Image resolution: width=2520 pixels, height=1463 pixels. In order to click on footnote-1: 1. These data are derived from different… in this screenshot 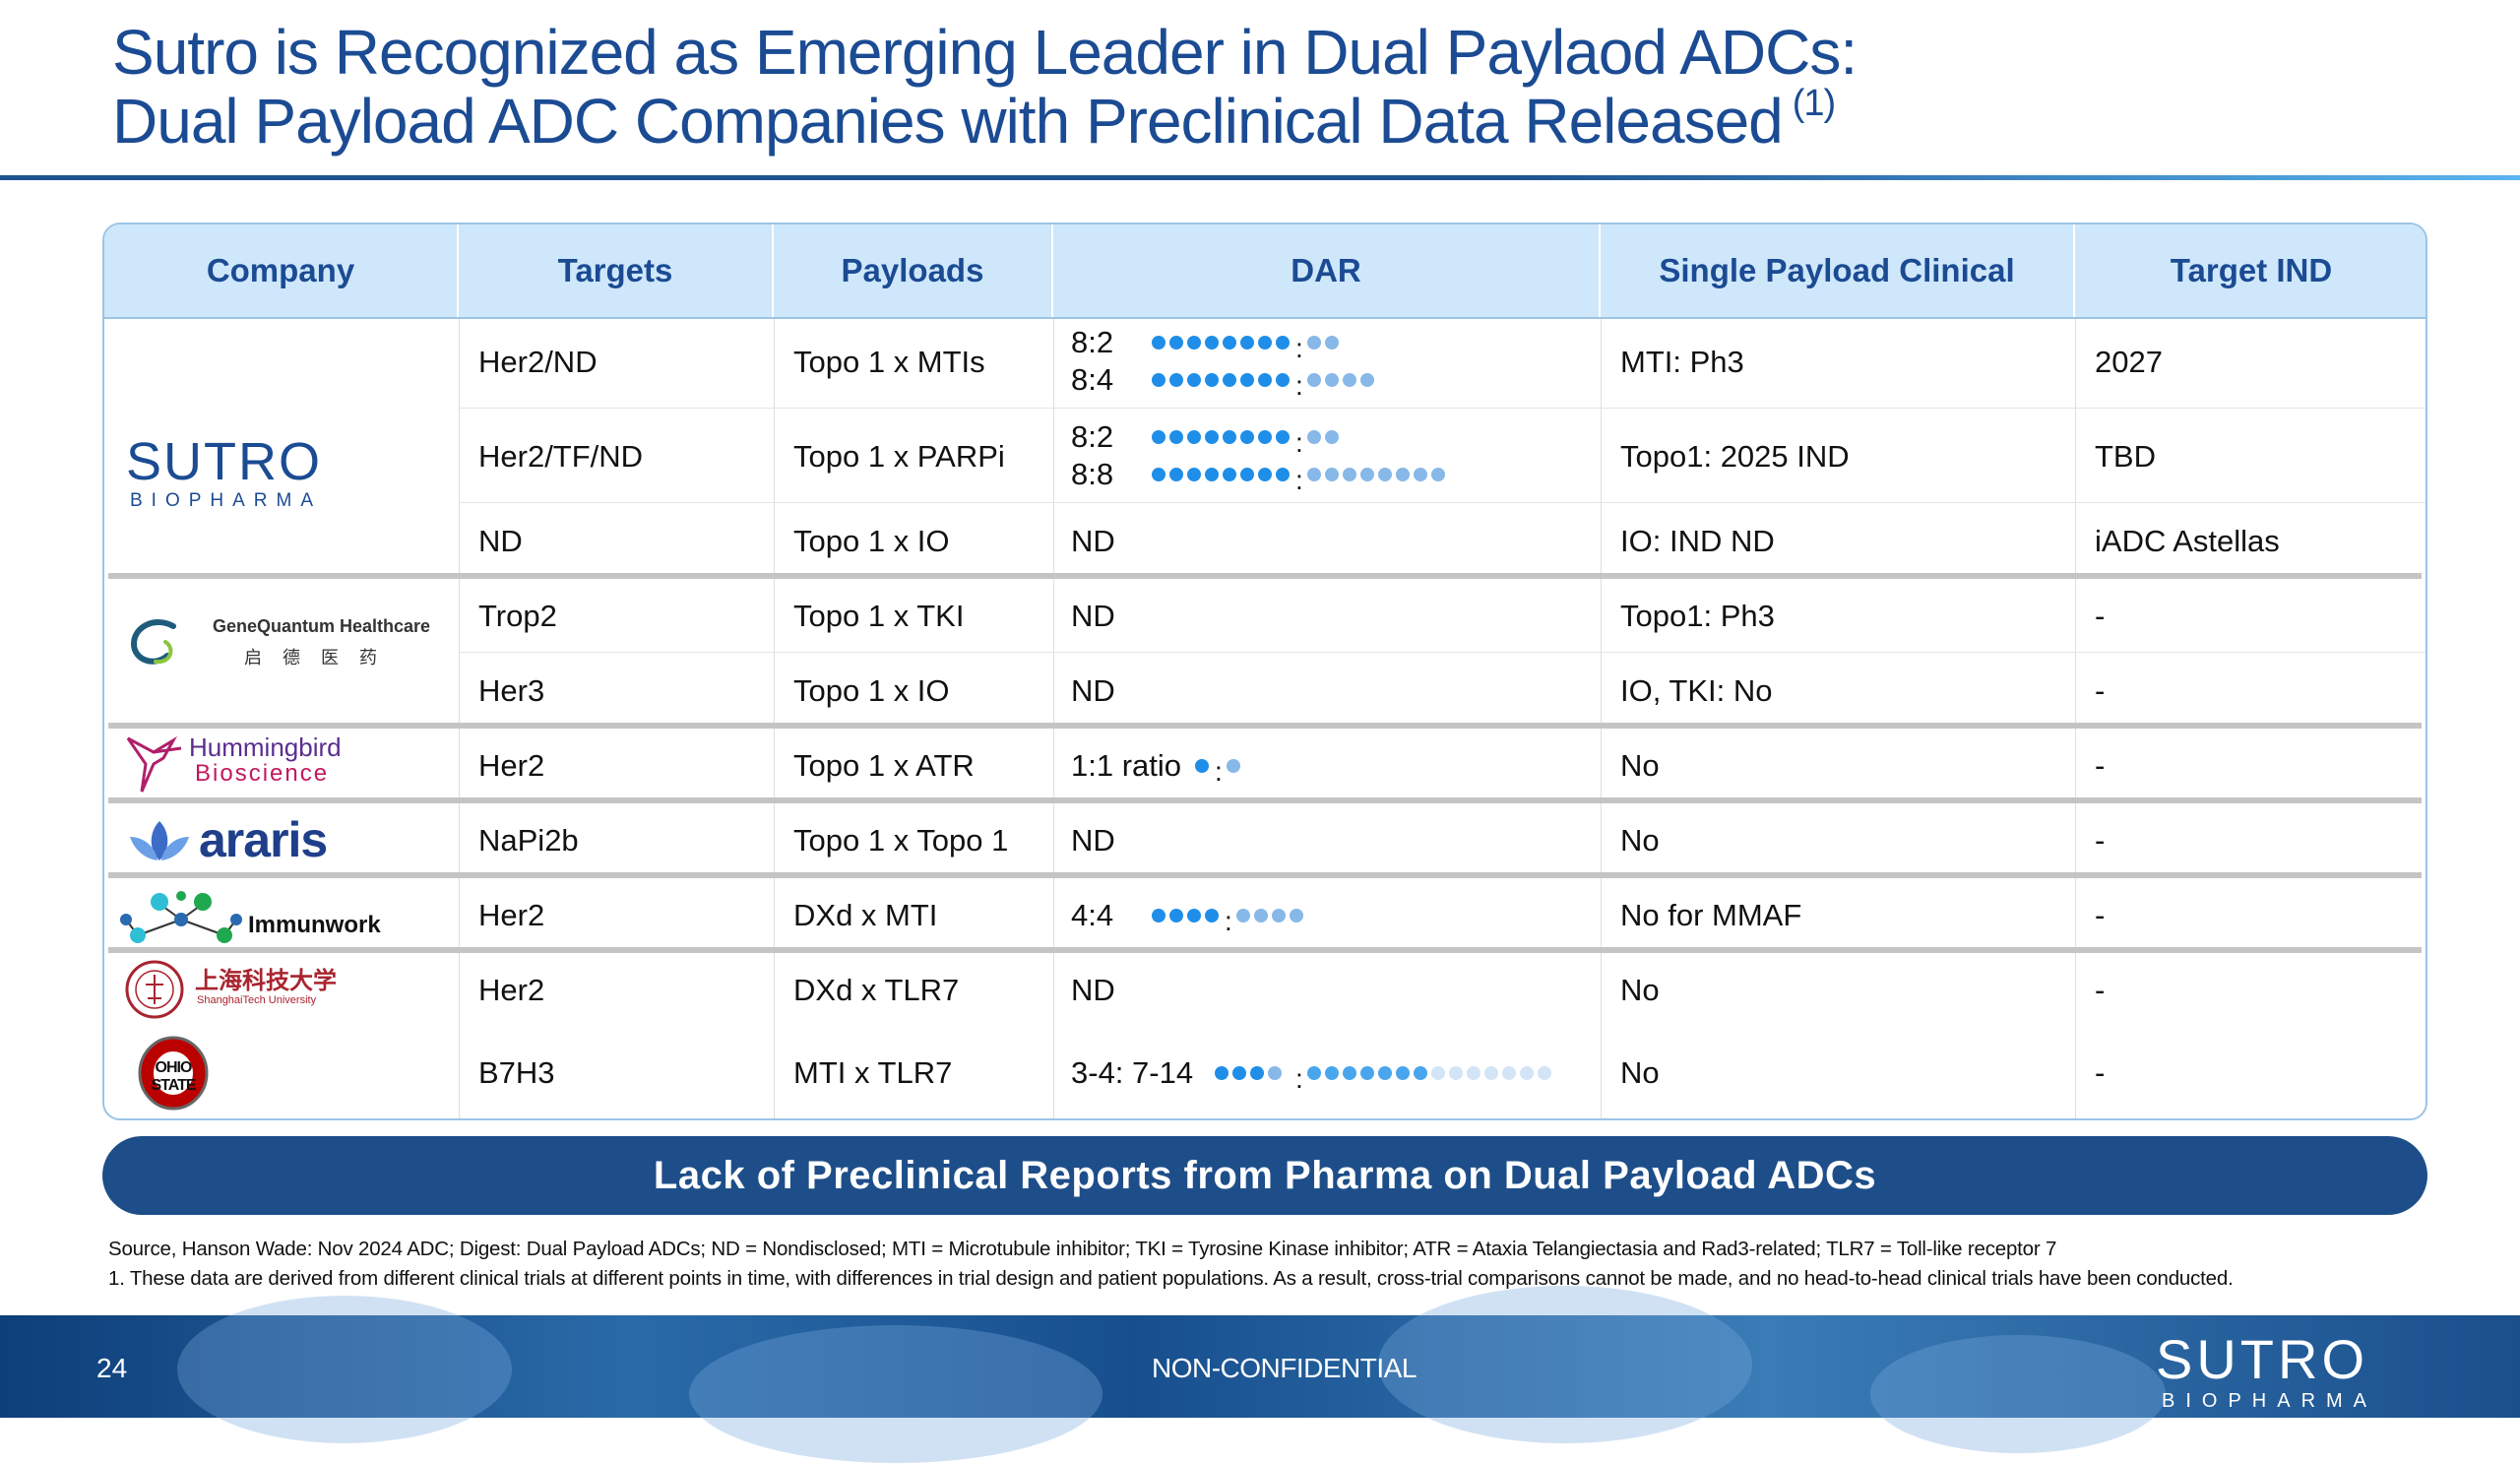, I will do `click(1171, 1278)`.